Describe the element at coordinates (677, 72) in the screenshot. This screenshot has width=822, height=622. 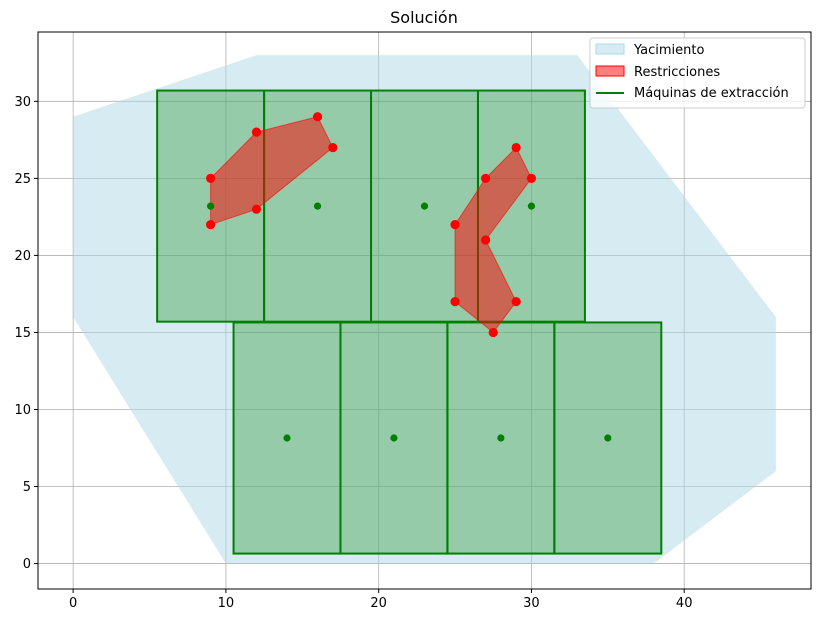
I see `legend-label-restrictions: Restricciones` at that location.